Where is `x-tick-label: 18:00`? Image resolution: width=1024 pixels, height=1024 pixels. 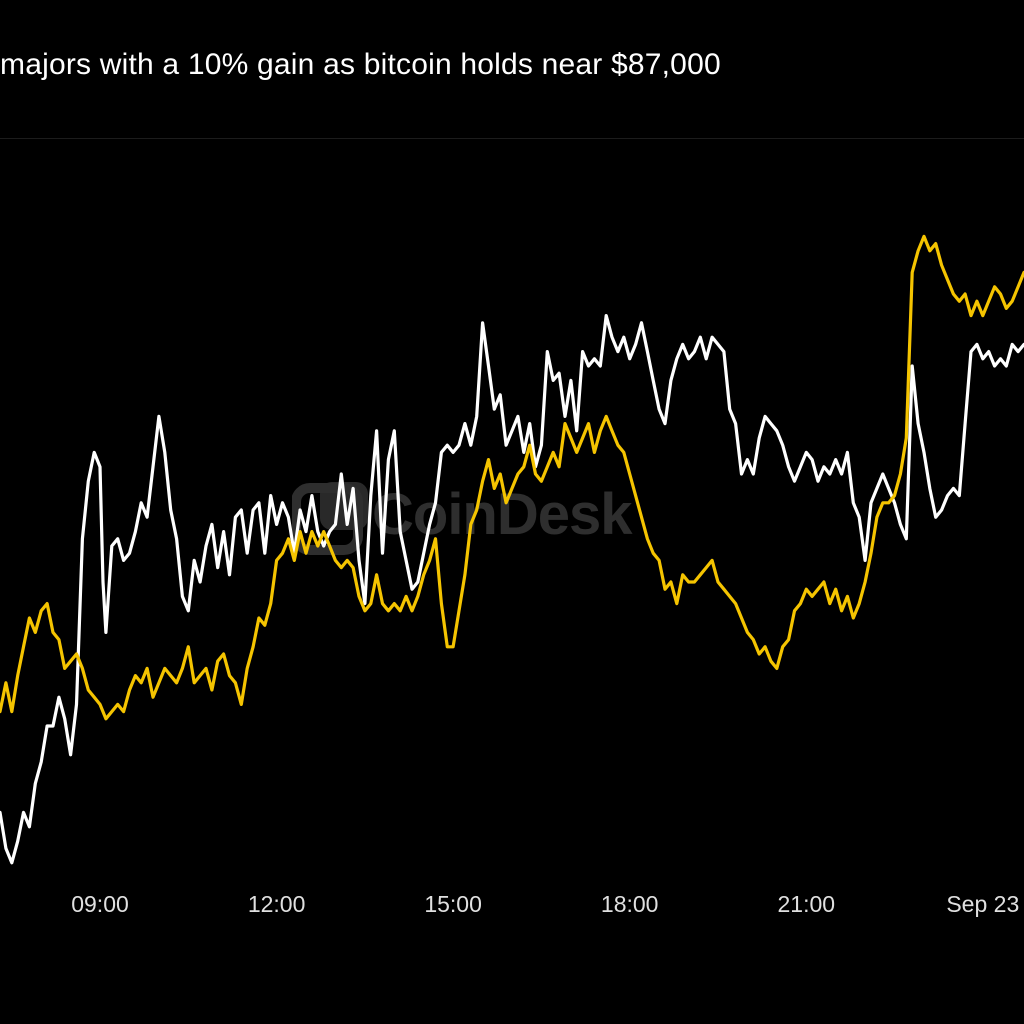
x-tick-label: 18:00 is located at coordinates (630, 904).